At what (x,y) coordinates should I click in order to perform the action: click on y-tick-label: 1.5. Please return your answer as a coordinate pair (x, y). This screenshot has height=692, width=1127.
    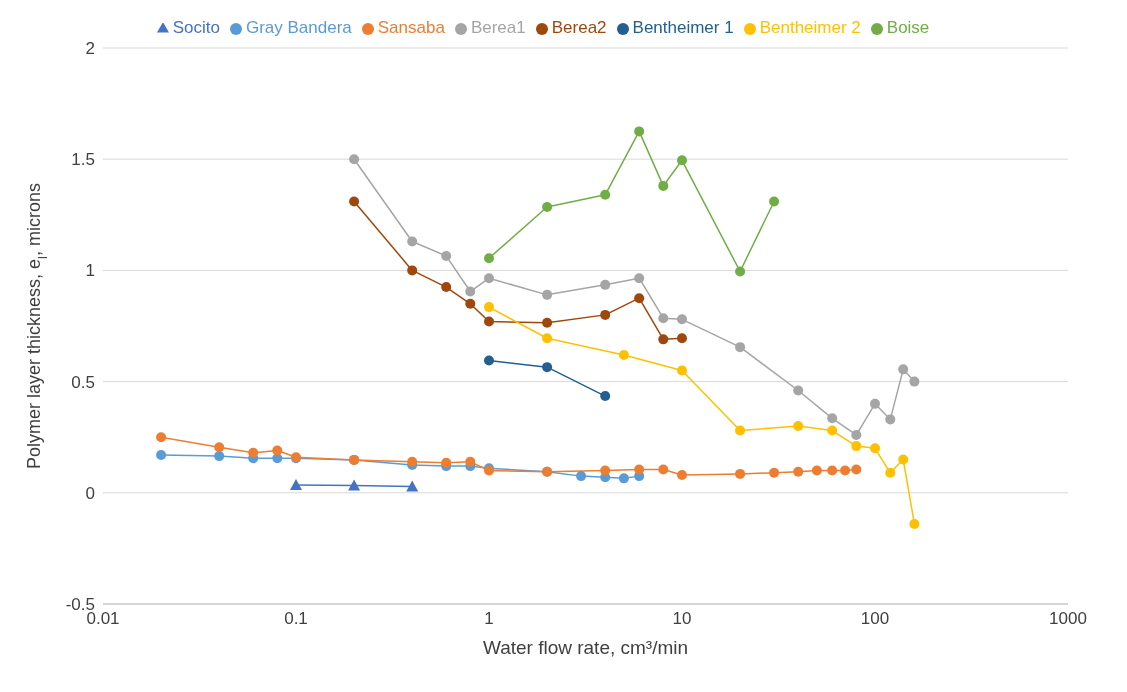
    Looking at the image, I should click on (83, 160).